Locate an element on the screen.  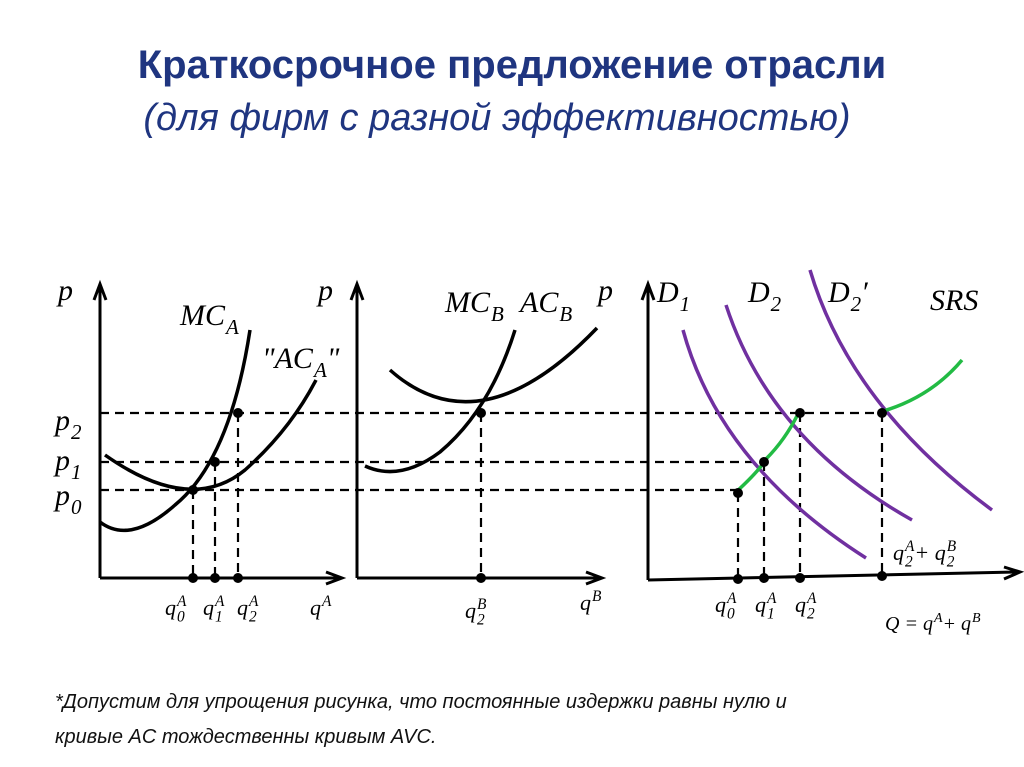
title: Краткосрочное предложение отрасли is located at coordinates (512, 65).